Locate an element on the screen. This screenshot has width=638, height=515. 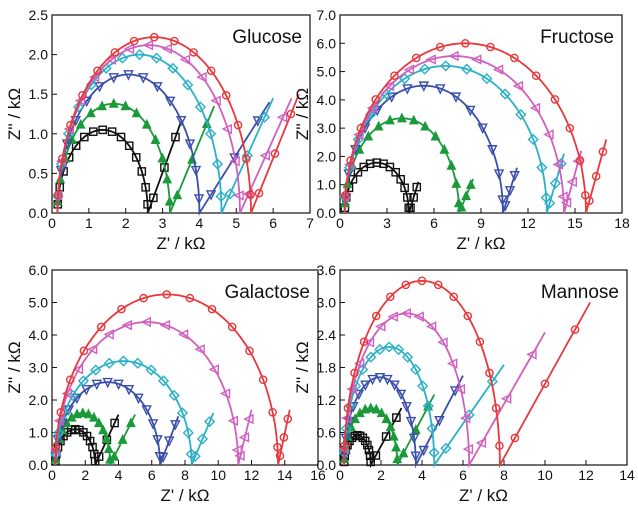
chart-3-xtick-label-5: 10 is located at coordinates (545, 475).